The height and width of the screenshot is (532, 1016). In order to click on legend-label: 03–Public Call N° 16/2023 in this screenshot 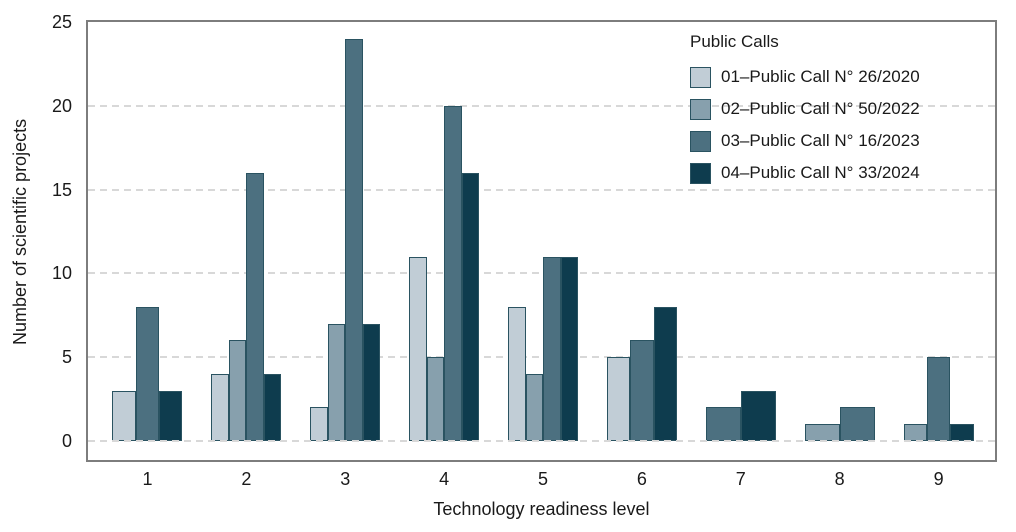, I will do `click(820, 140)`.